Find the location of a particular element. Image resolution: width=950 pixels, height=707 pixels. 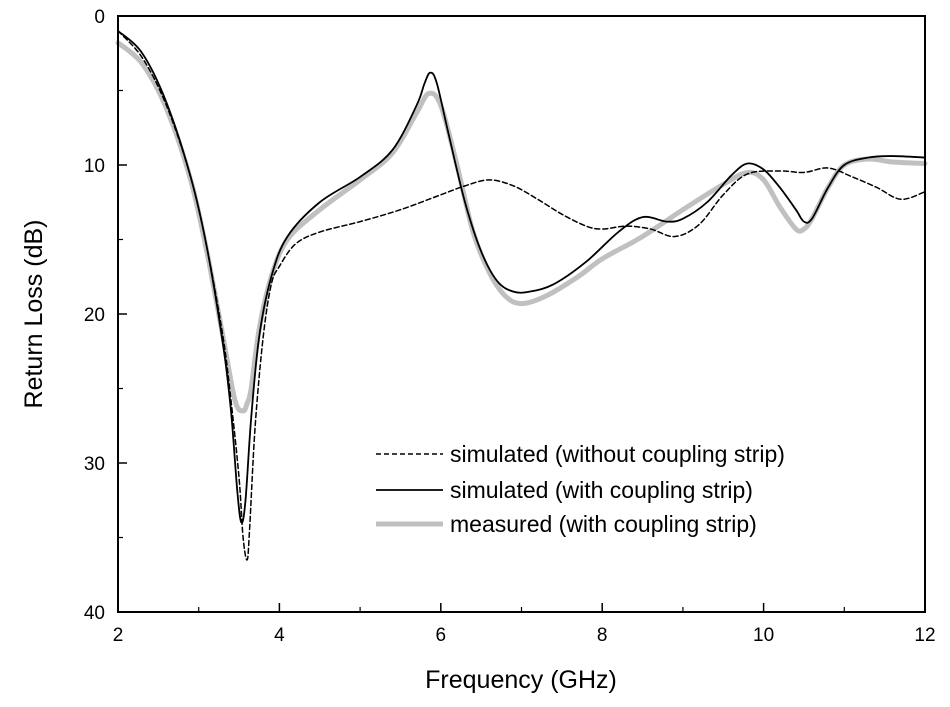

x-axis-title: Frequency (GHz) is located at coordinates (521, 680).